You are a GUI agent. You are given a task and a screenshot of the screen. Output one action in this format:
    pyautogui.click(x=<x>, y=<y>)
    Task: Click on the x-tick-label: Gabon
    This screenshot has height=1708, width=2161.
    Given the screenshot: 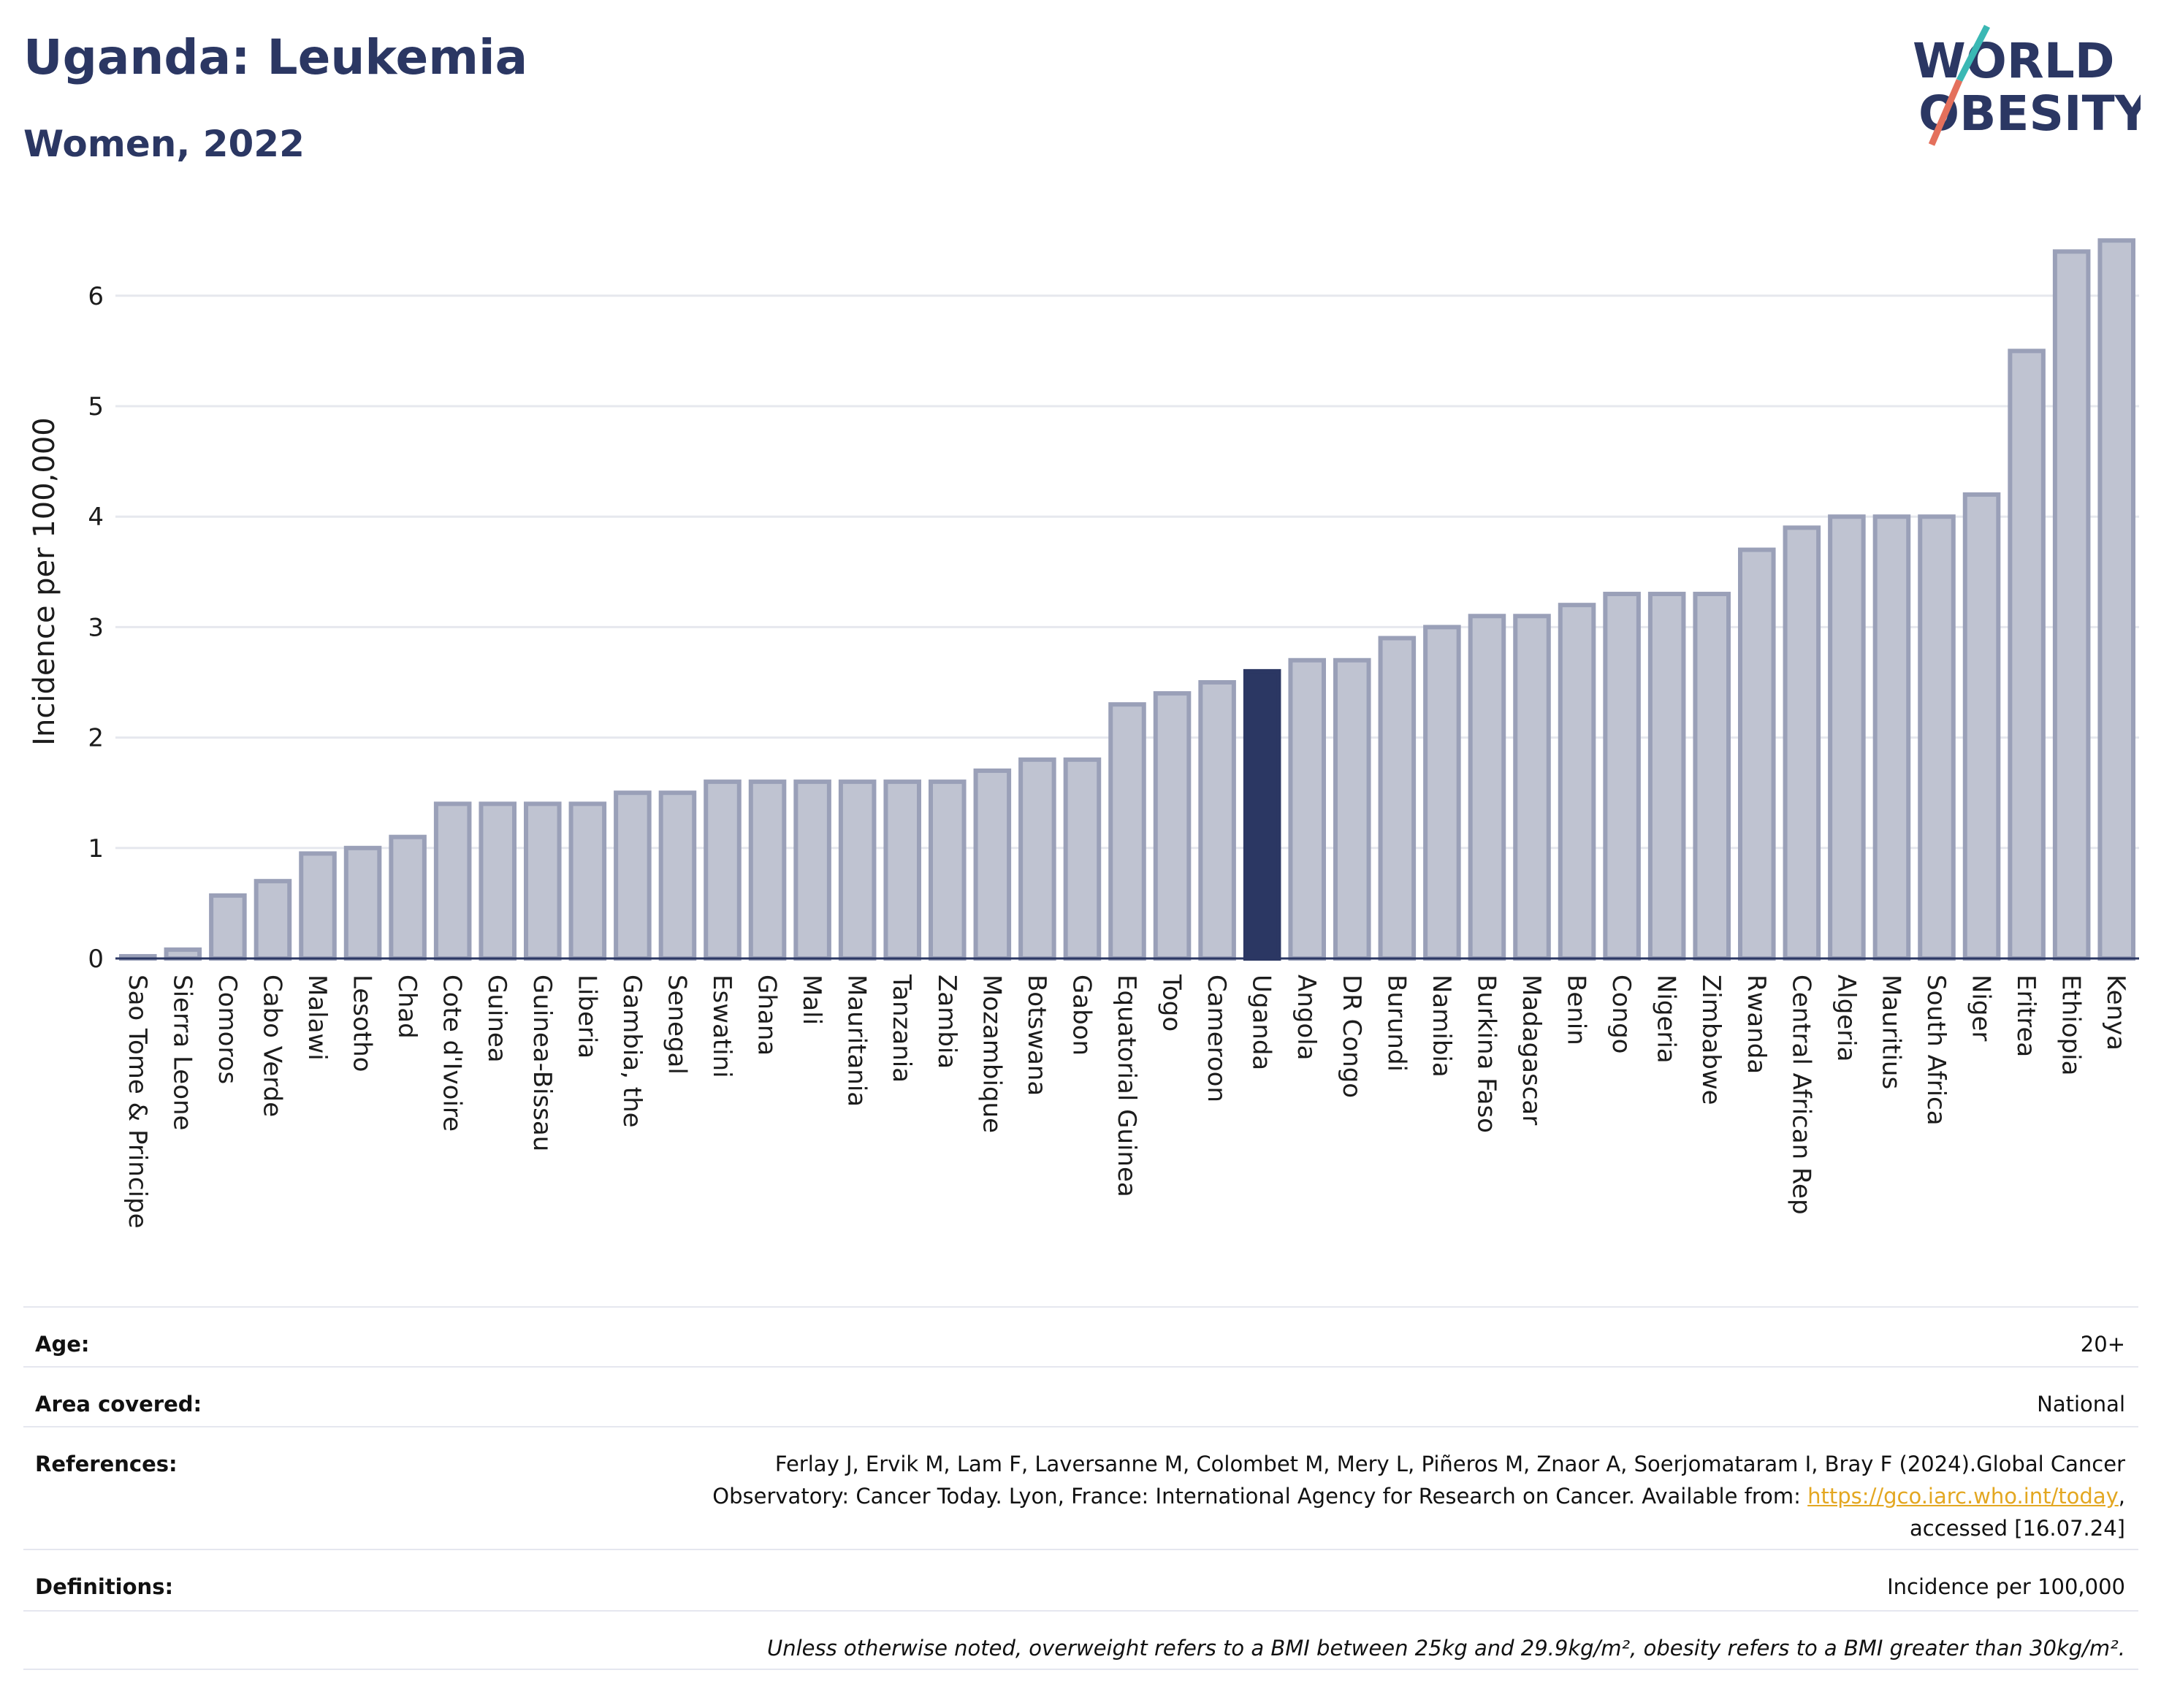 What is the action you would take?
    pyautogui.click(x=1081, y=1015)
    